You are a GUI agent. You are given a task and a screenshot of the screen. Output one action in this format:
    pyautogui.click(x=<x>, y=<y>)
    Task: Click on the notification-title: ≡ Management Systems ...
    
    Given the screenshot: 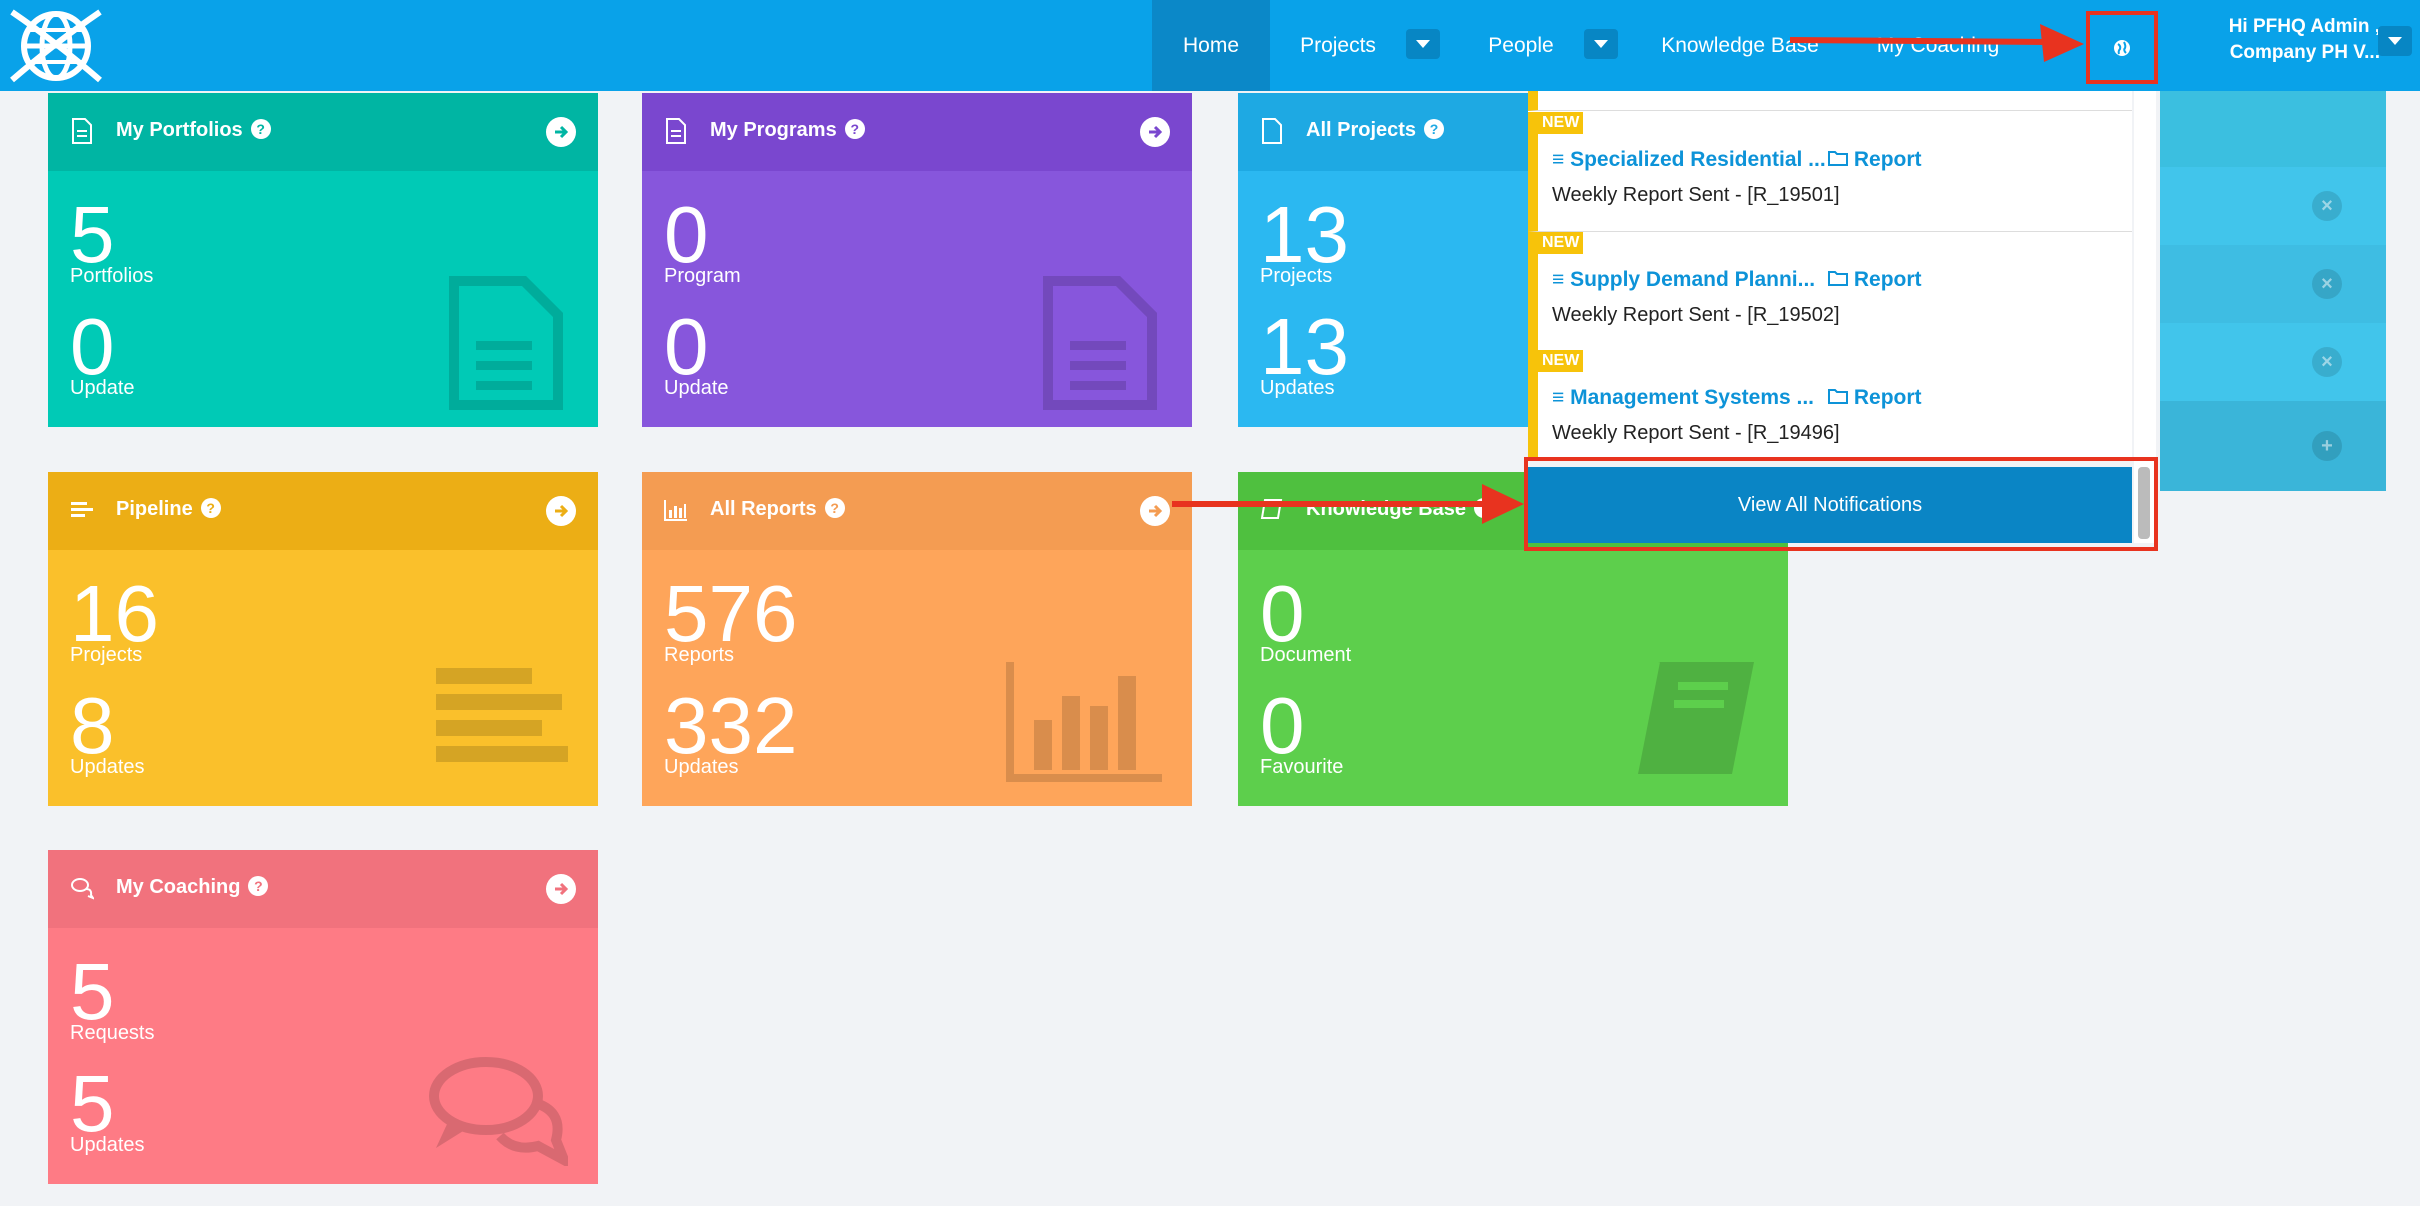 What is the action you would take?
    pyautogui.click(x=1683, y=397)
    